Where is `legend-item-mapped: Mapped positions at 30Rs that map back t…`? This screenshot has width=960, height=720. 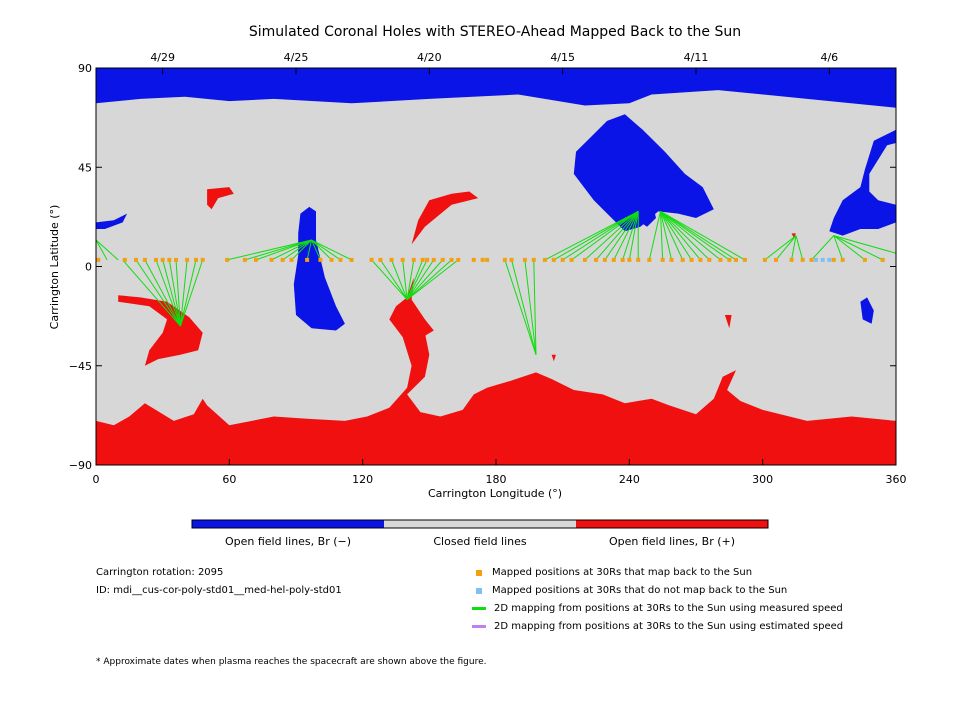
legend-item-mapped: Mapped positions at 30Rs that map back t… is located at coordinates (614, 572).